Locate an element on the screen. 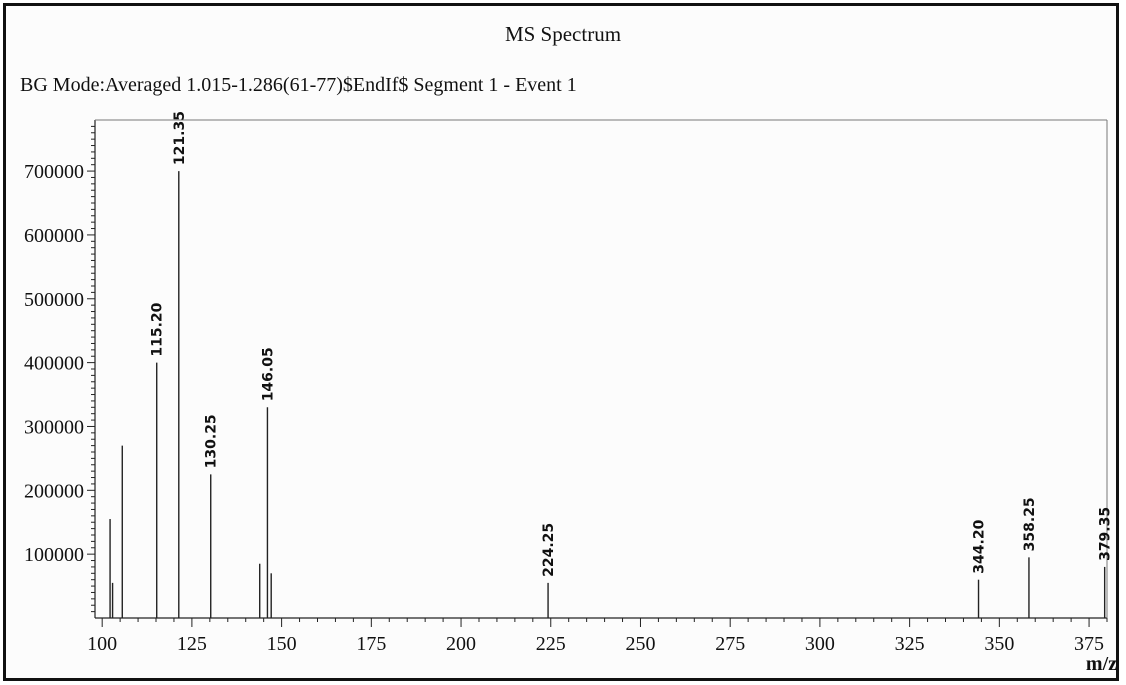  peak-label: 146.05 is located at coordinates (268, 374).